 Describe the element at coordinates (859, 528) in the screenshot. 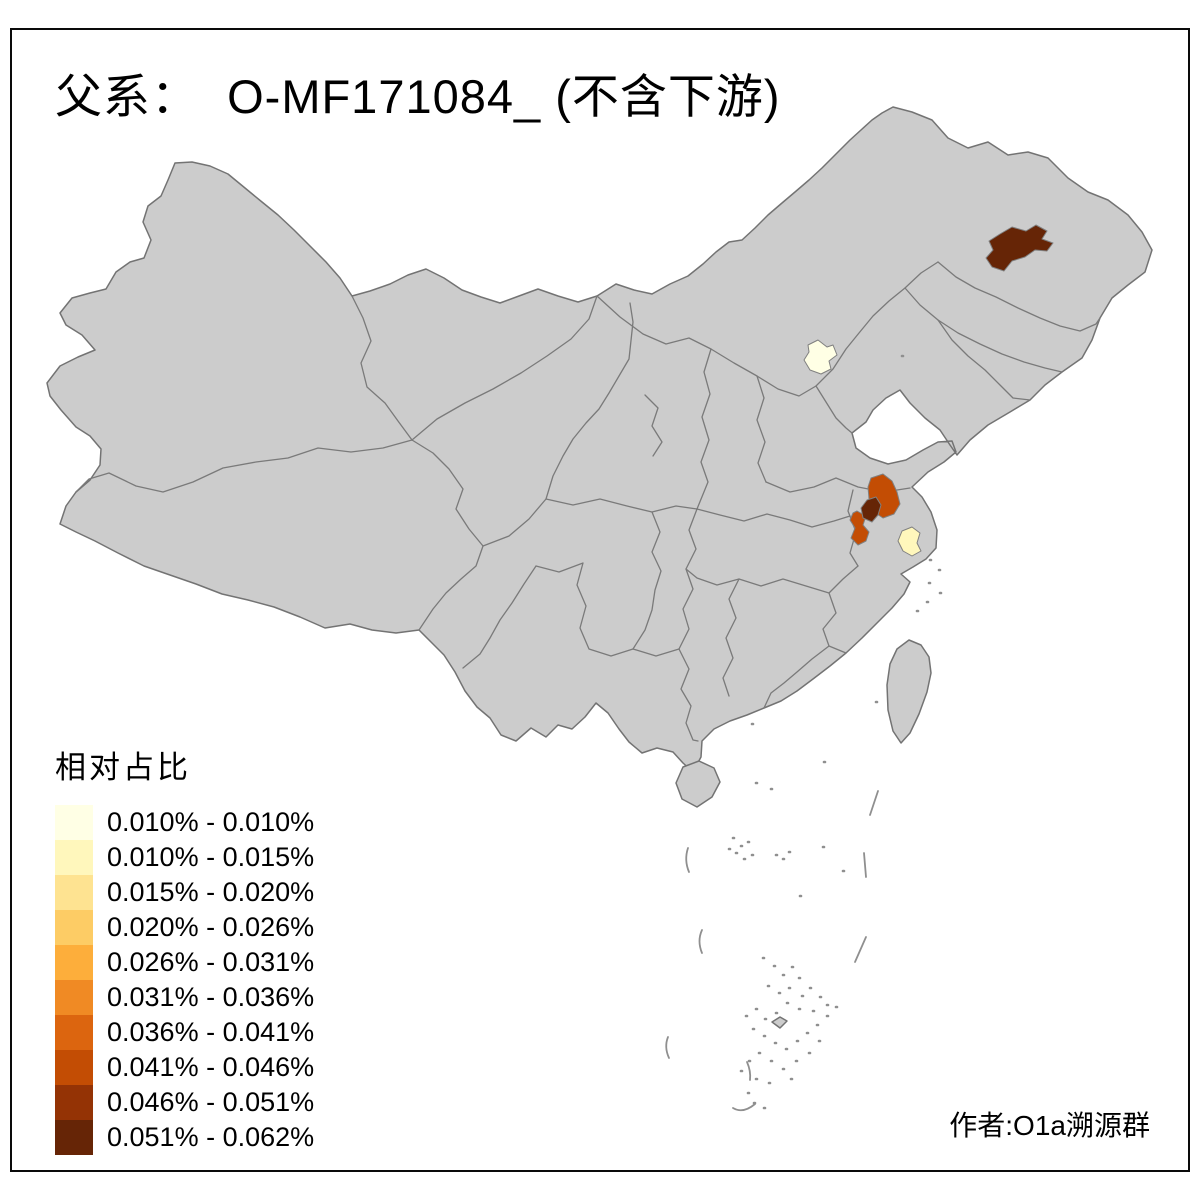

I see `region-jiangsu-west` at that location.